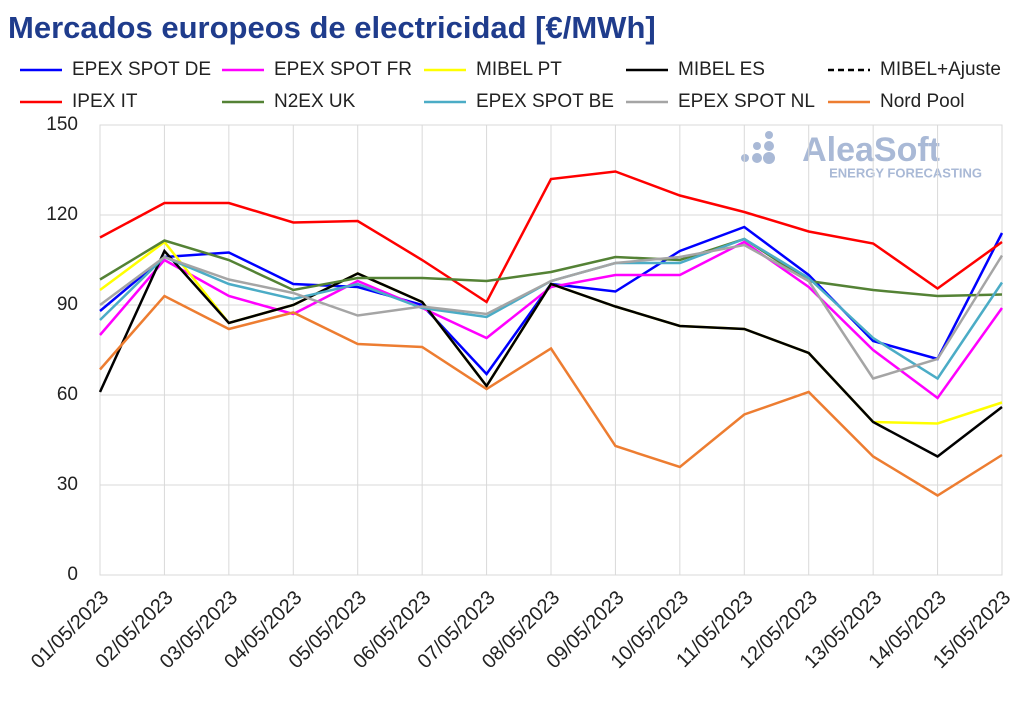 This screenshot has width=1024, height=713. What do you see at coordinates (871, 150) in the screenshot?
I see `watermark: AleaSoft` at bounding box center [871, 150].